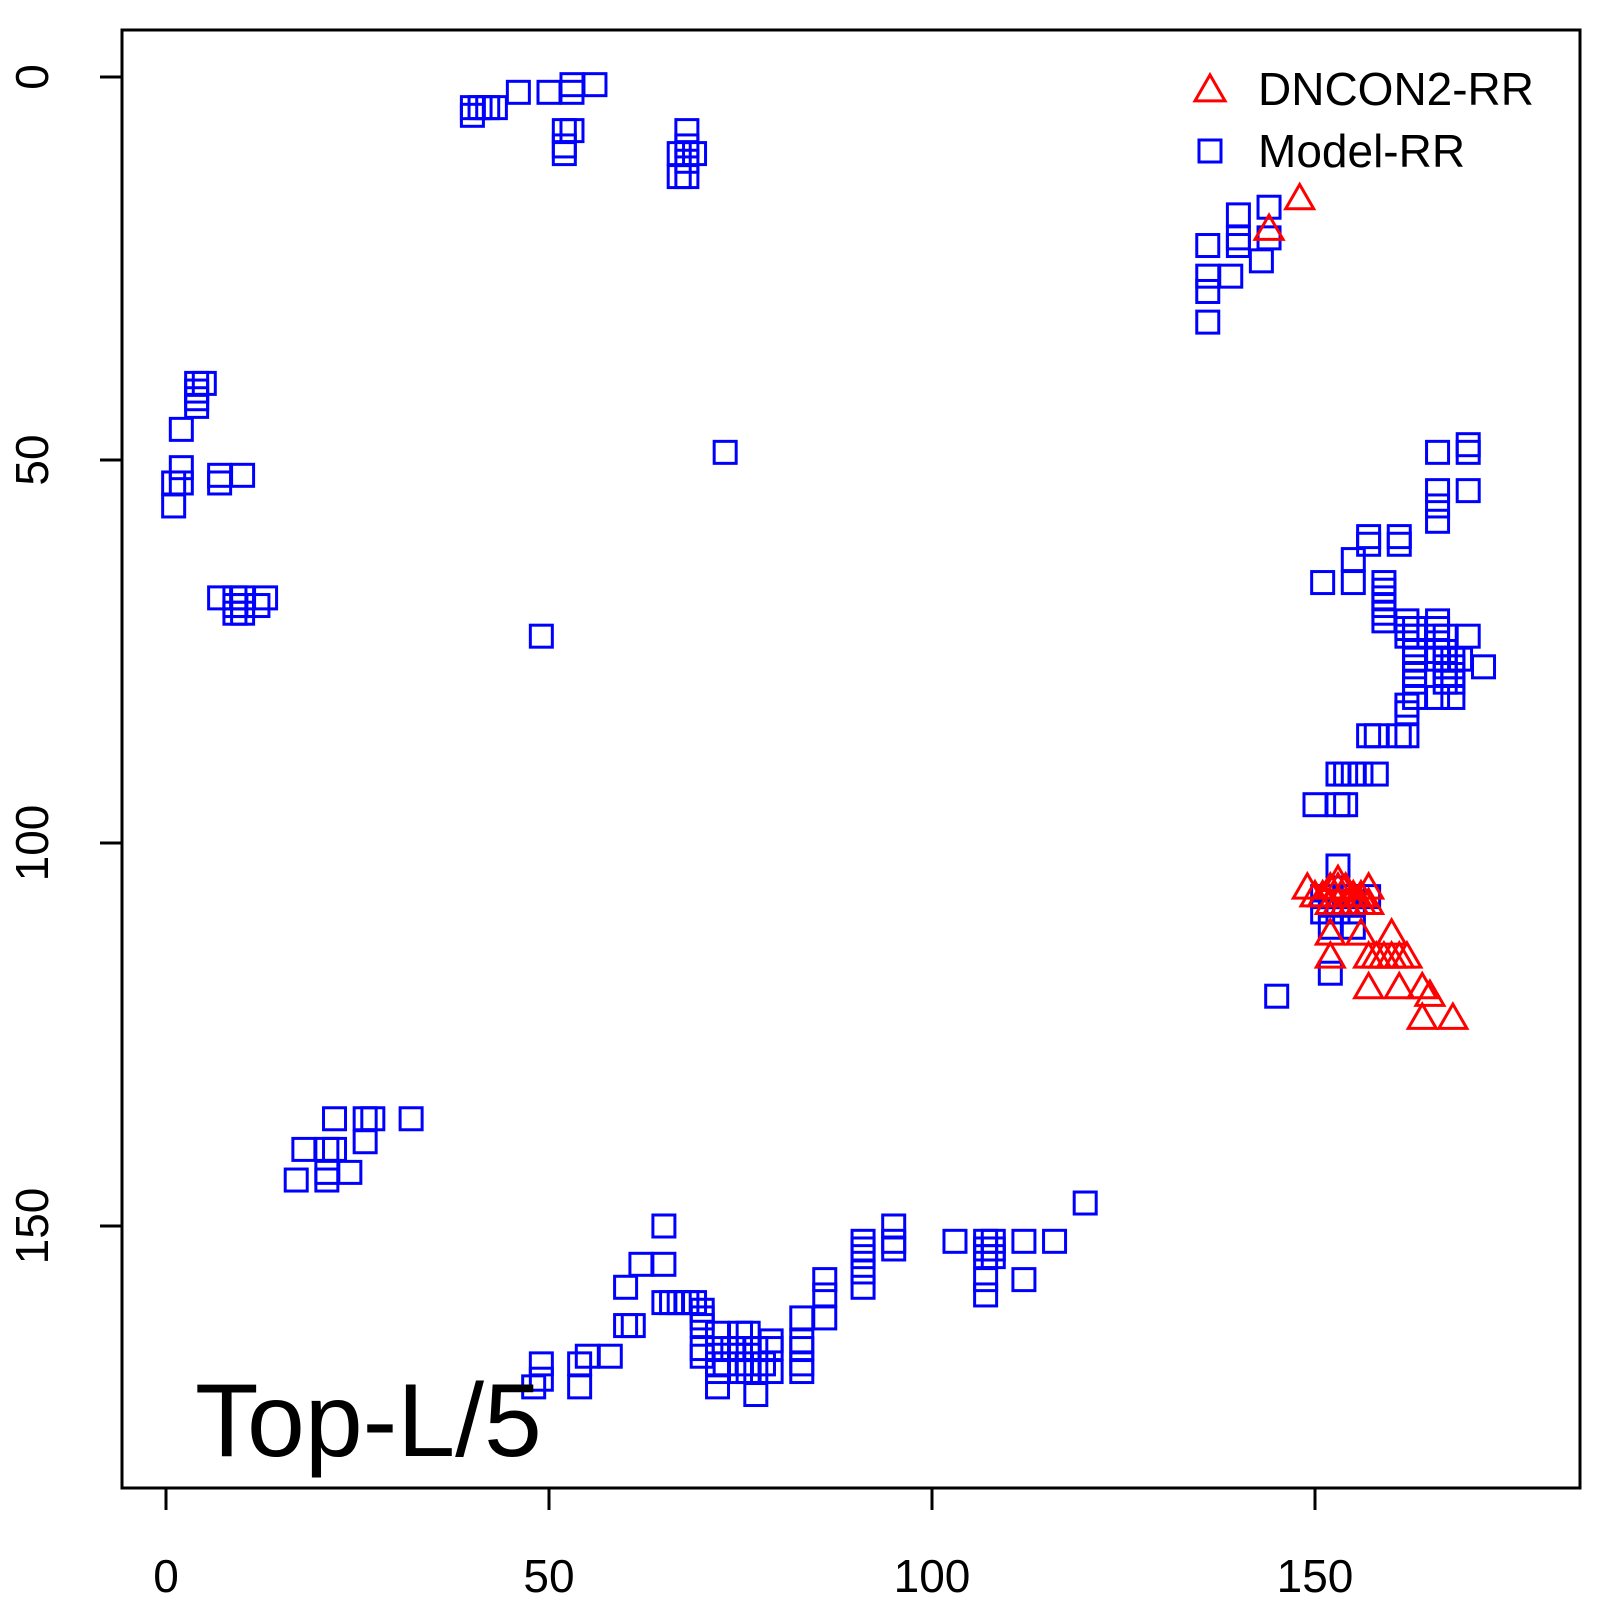 This screenshot has height=1600, width=1600. Describe the element at coordinates (1210, 151) in the screenshot. I see `legend-square-marker` at that location.